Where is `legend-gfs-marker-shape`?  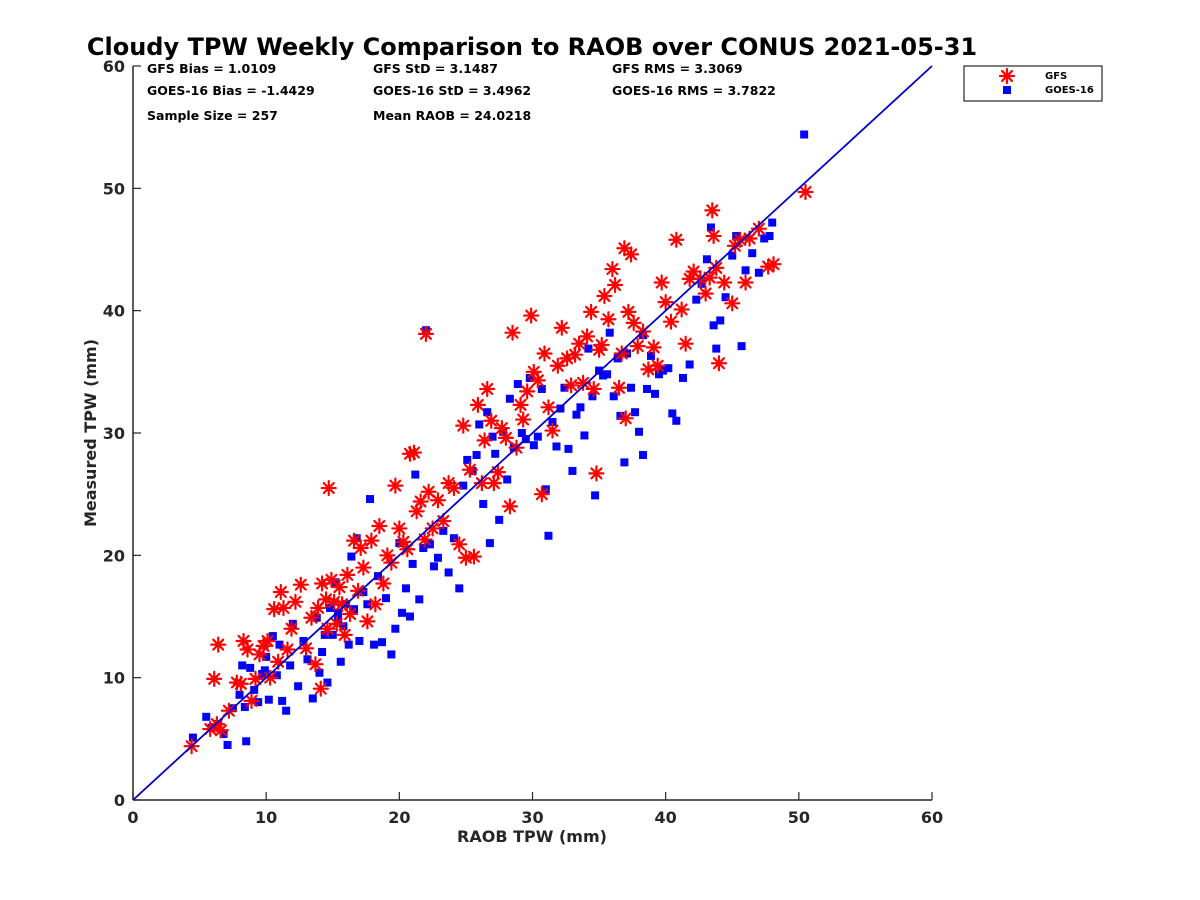
legend-gfs-marker-shape is located at coordinates (1007, 76).